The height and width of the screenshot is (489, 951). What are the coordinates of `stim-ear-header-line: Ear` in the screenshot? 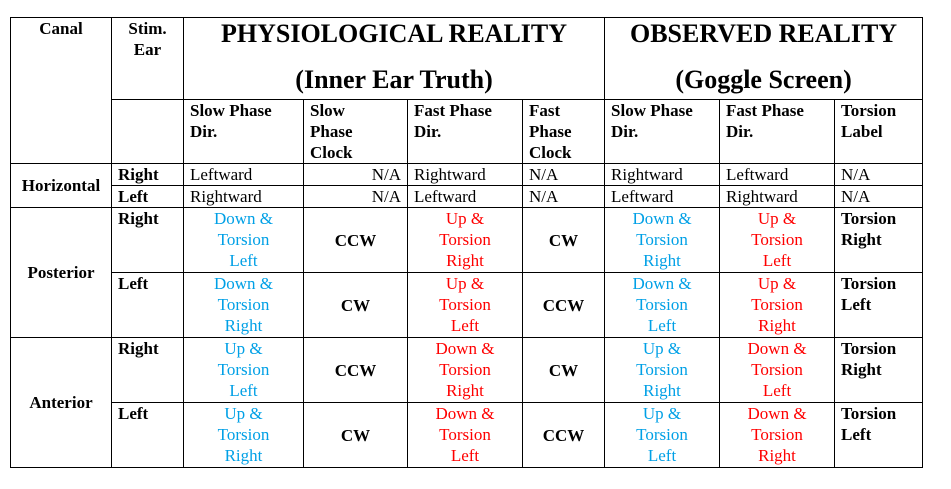 It's located at (147, 49).